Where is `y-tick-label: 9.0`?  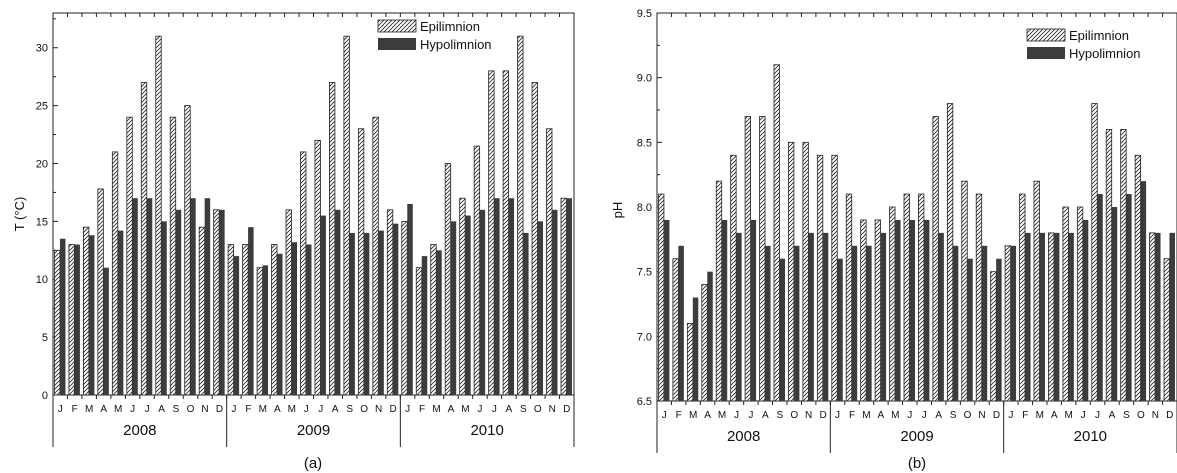 y-tick-label: 9.0 is located at coordinates (644, 79).